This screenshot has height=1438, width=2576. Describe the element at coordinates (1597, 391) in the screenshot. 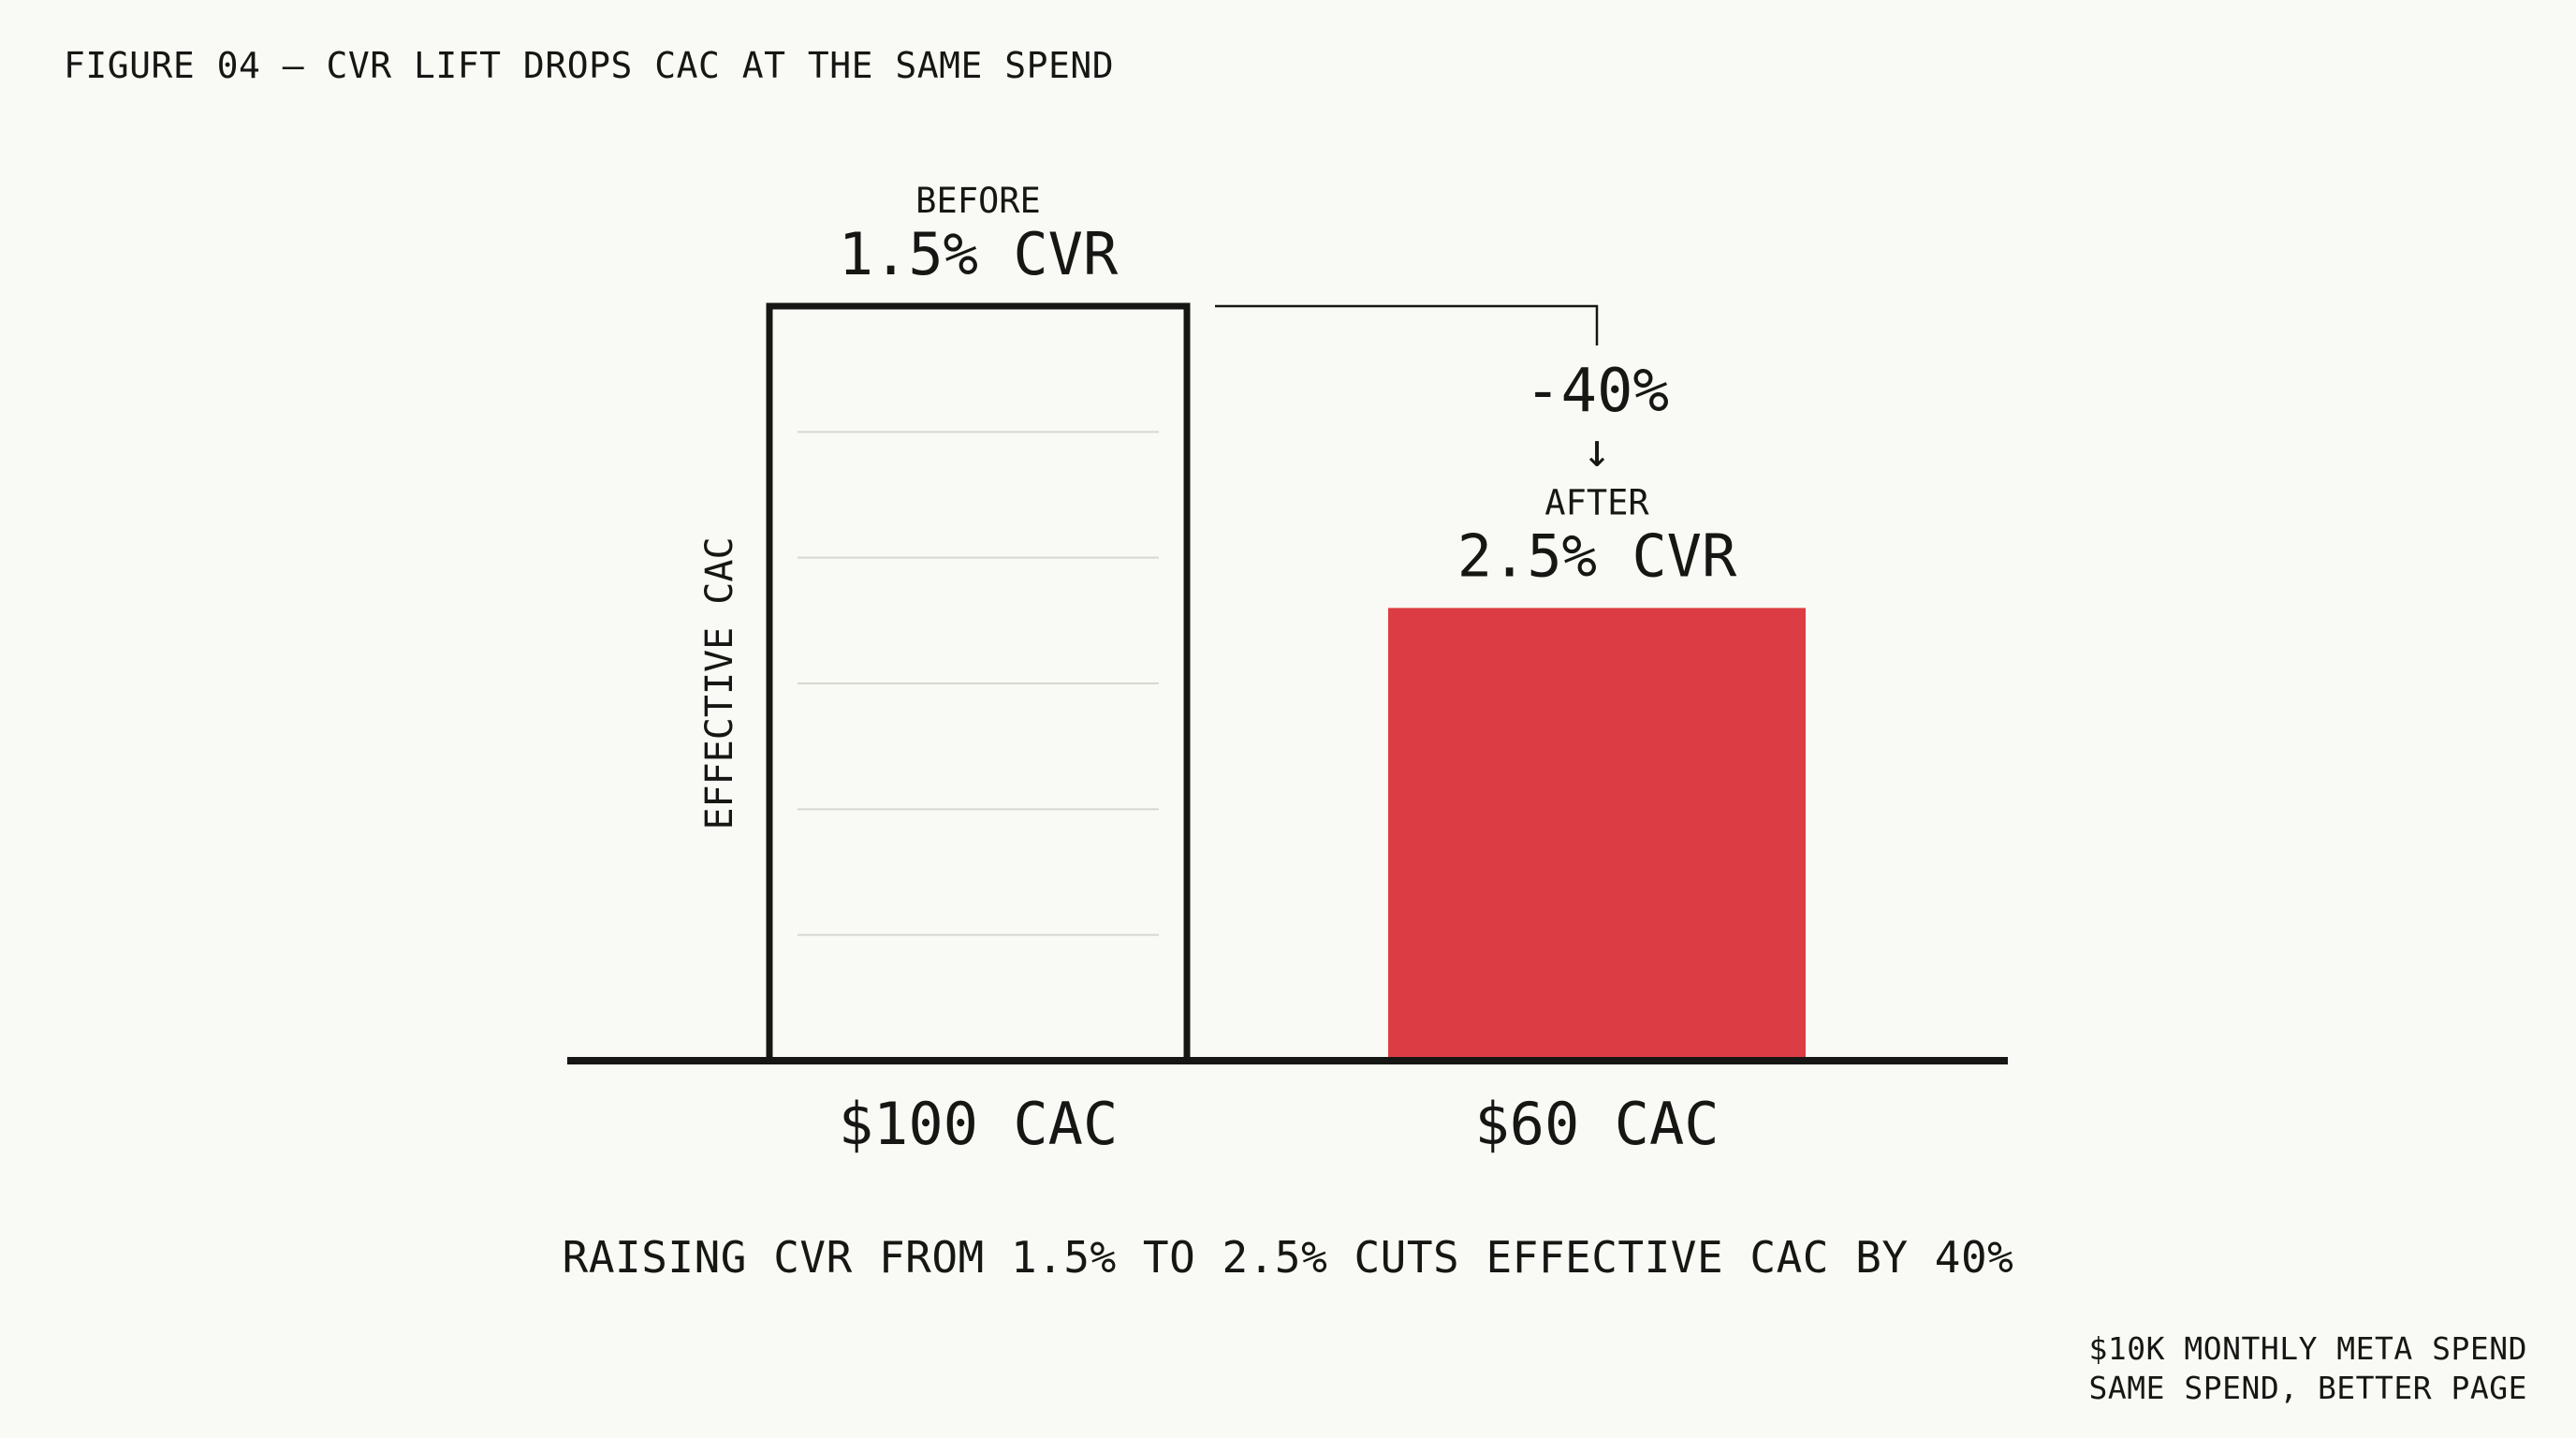

I see `reduction-annotation: -40%` at that location.